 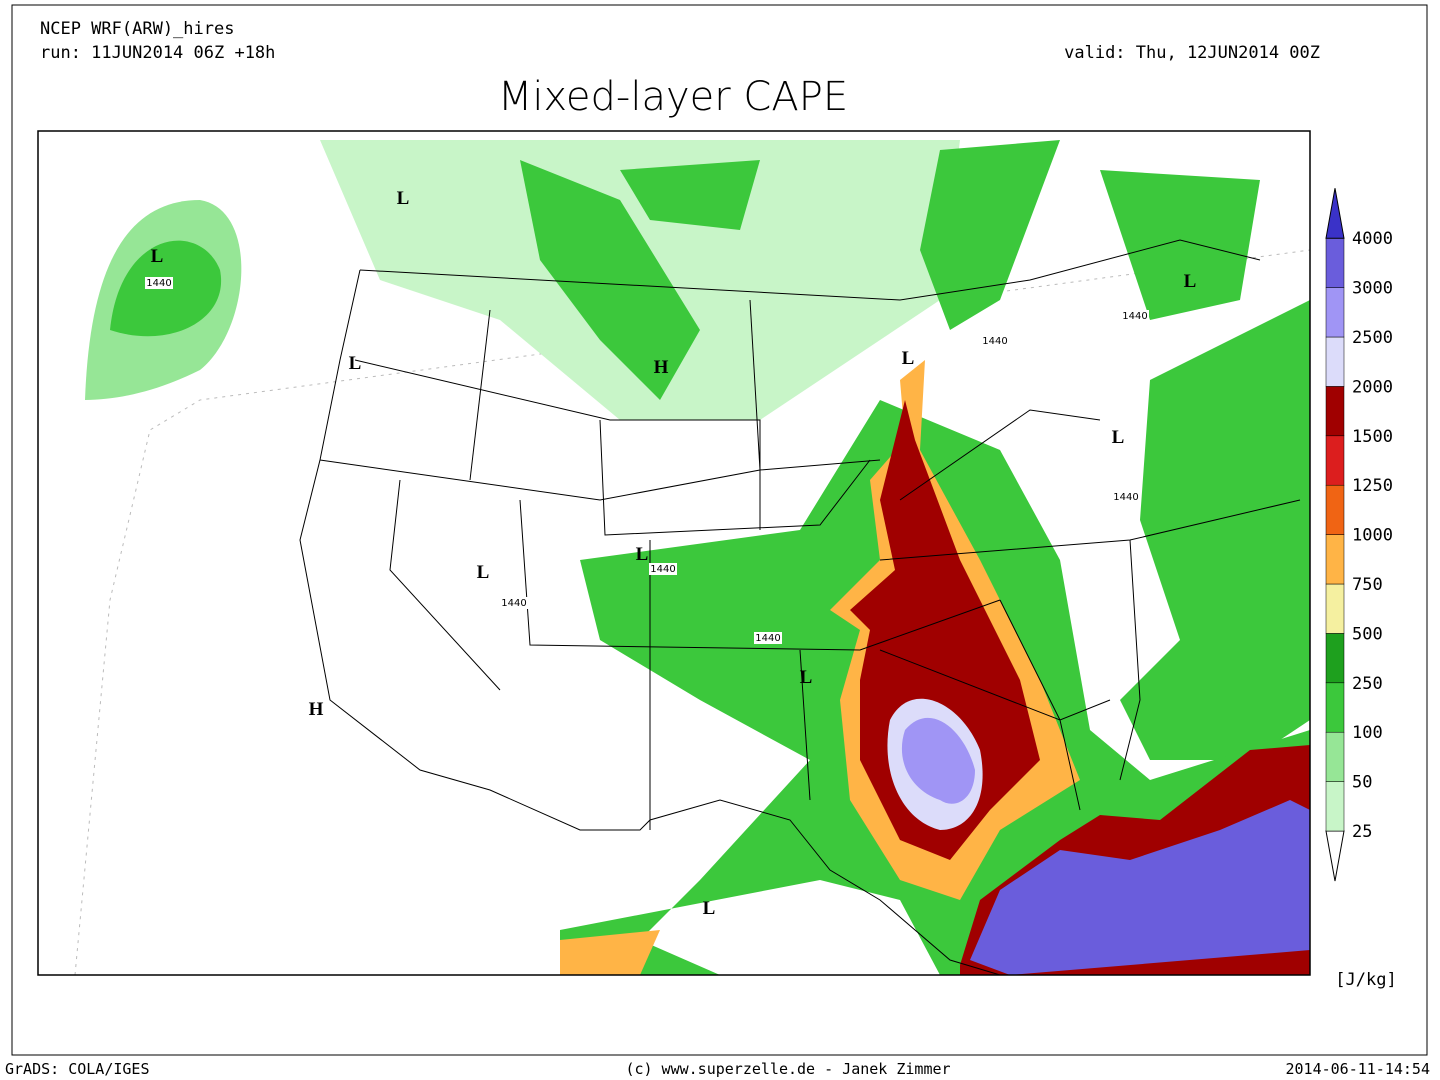 I want to click on run: run: 11JUN2014 06Z +18h, so click(x=157, y=53).